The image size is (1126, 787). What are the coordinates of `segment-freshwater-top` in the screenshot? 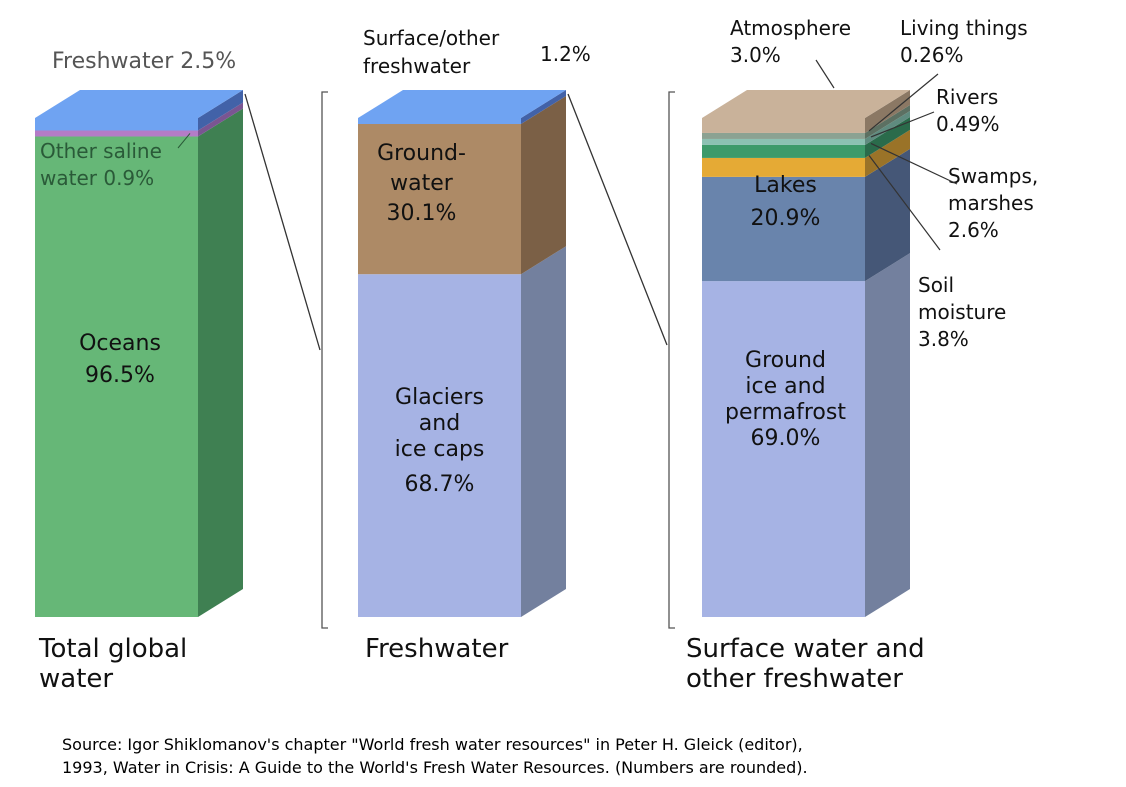 It's located at (139, 104).